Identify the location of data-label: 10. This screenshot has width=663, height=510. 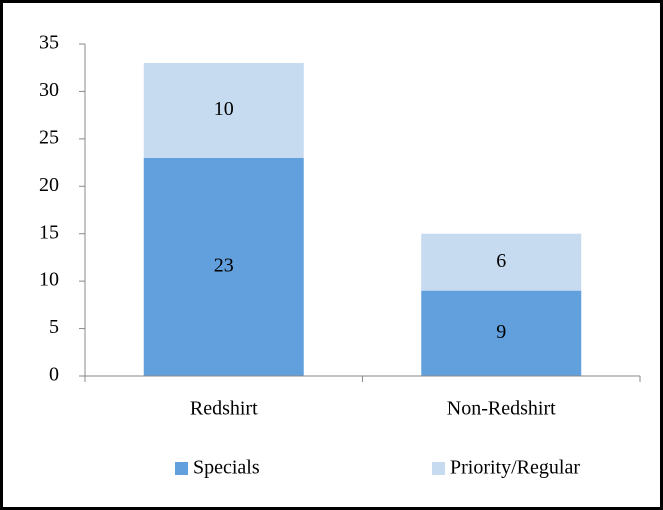
(224, 109).